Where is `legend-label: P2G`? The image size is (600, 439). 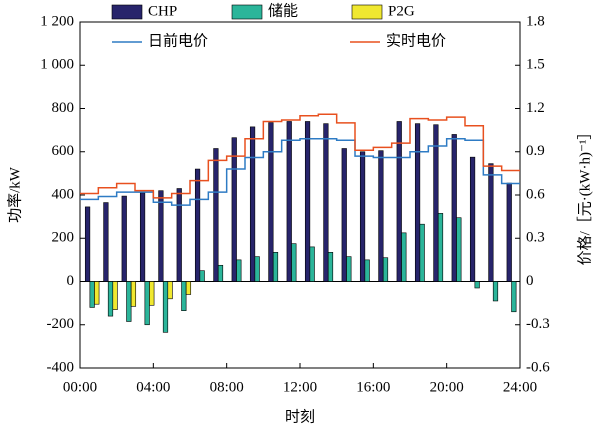
legend-label: P2G is located at coordinates (401, 11).